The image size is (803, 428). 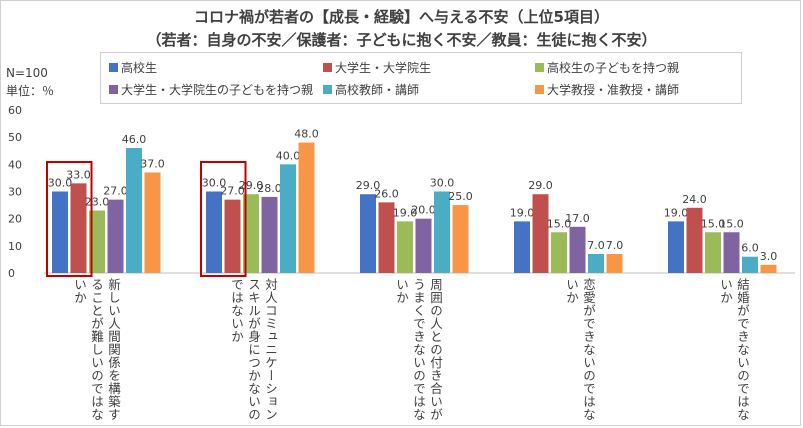 I want to click on category-label: 周囲の人との付き合いがうまくできないのではないか, so click(x=418, y=349).